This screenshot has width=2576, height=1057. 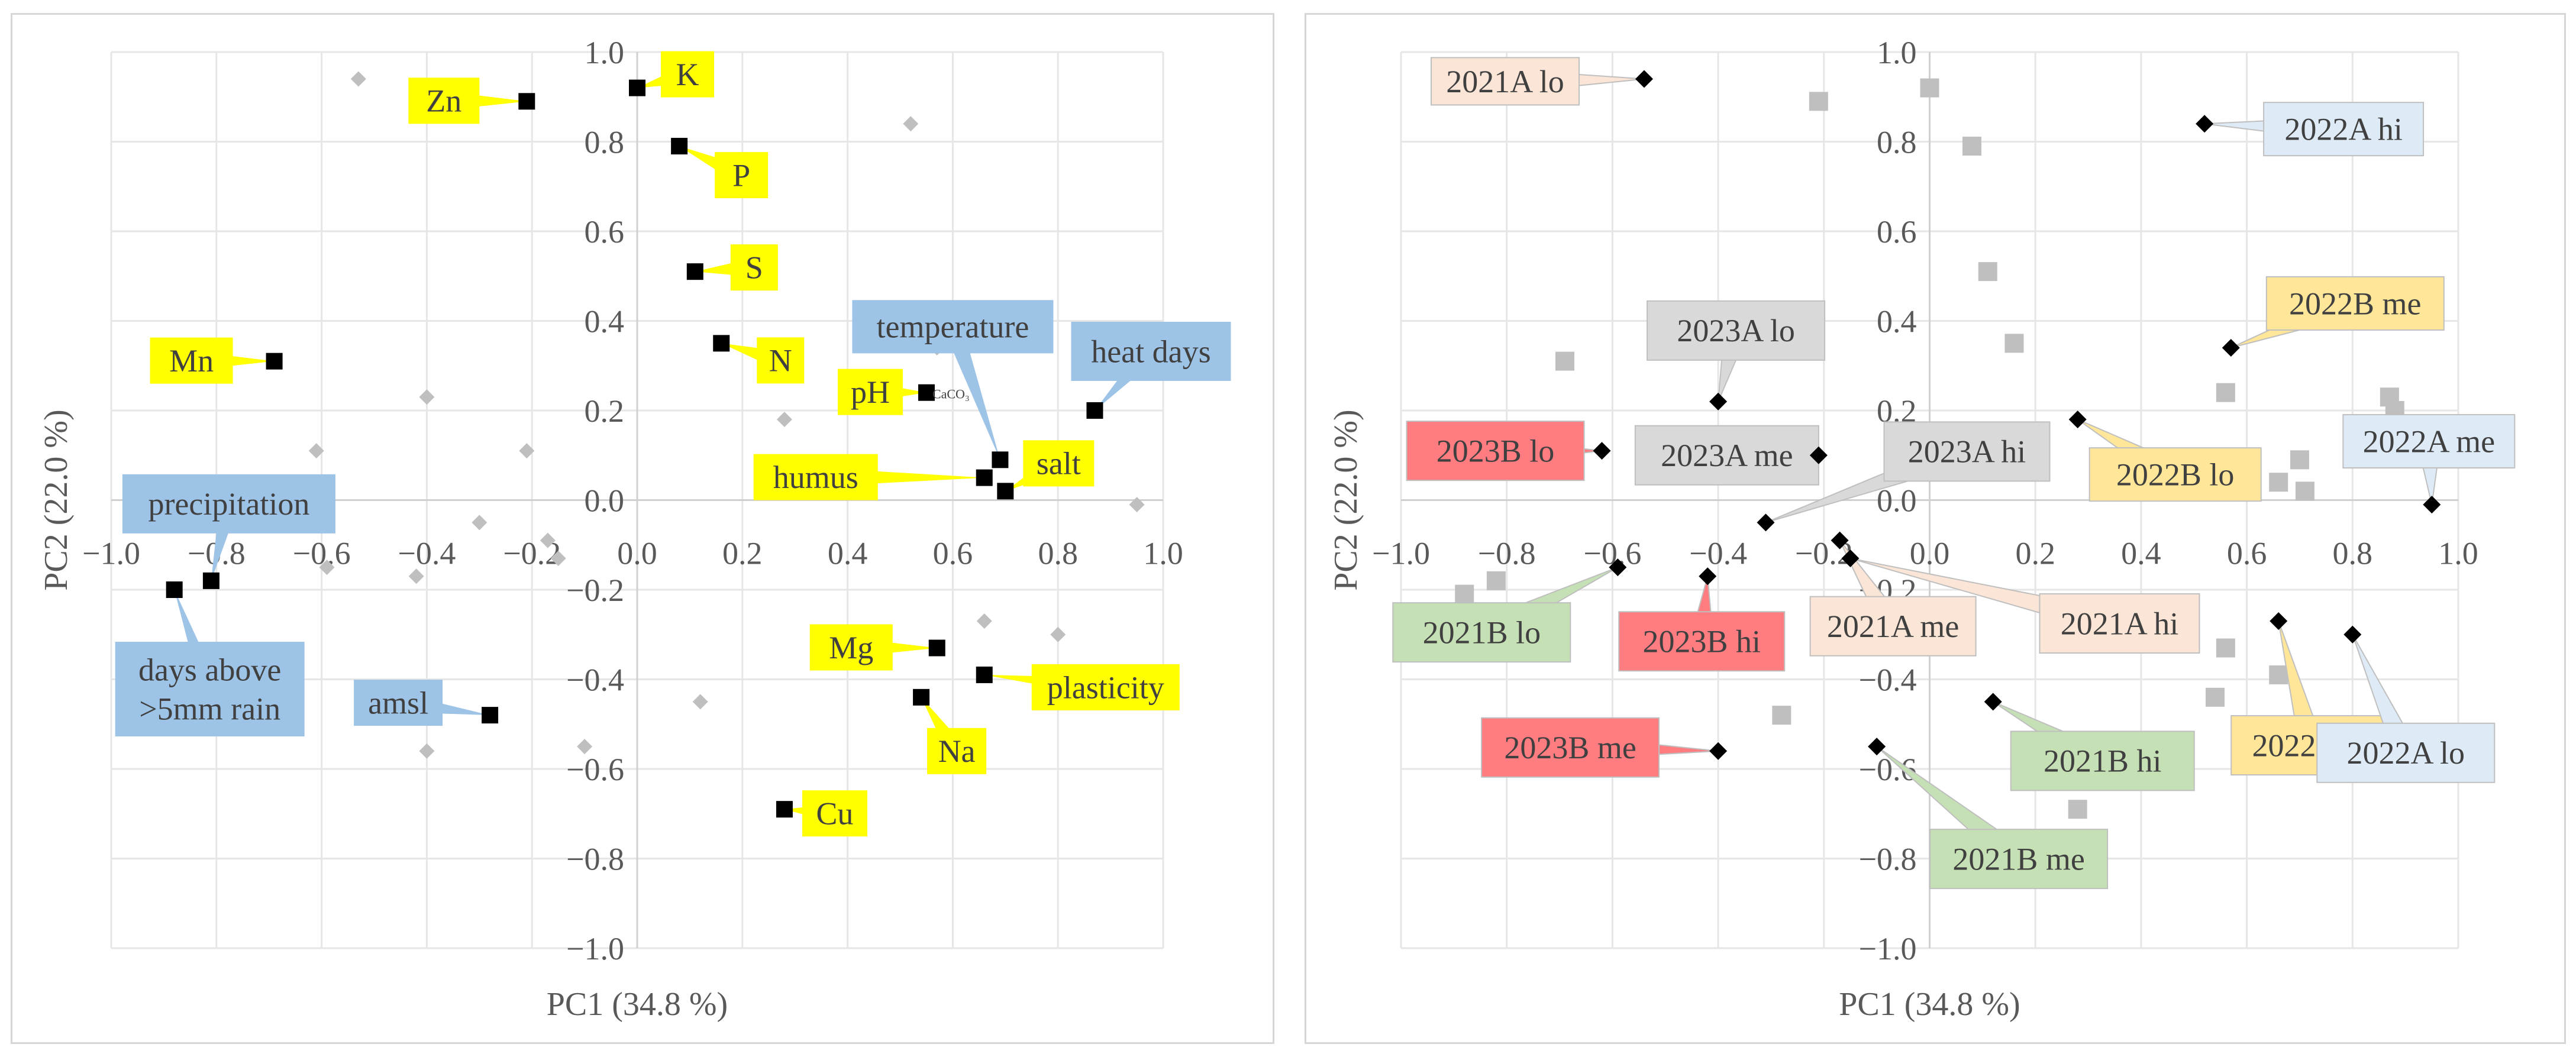 What do you see at coordinates (815, 477) in the screenshot?
I see `variable-humus-fill` at bounding box center [815, 477].